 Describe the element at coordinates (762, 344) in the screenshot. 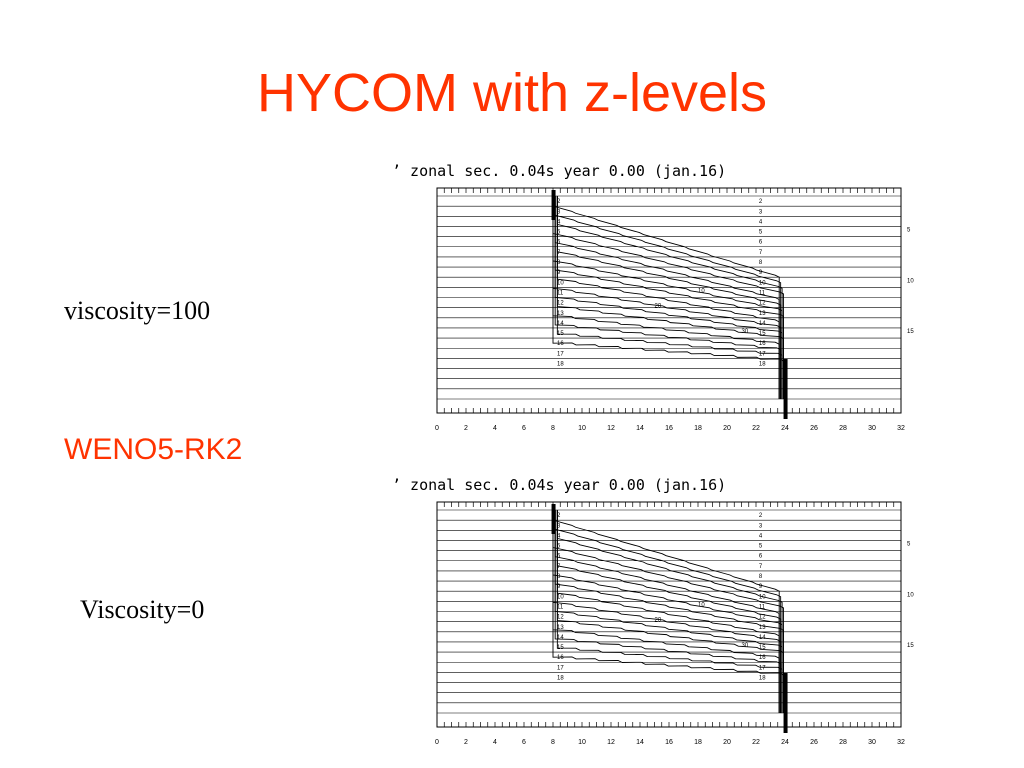

I see `right-level-label: 16` at that location.